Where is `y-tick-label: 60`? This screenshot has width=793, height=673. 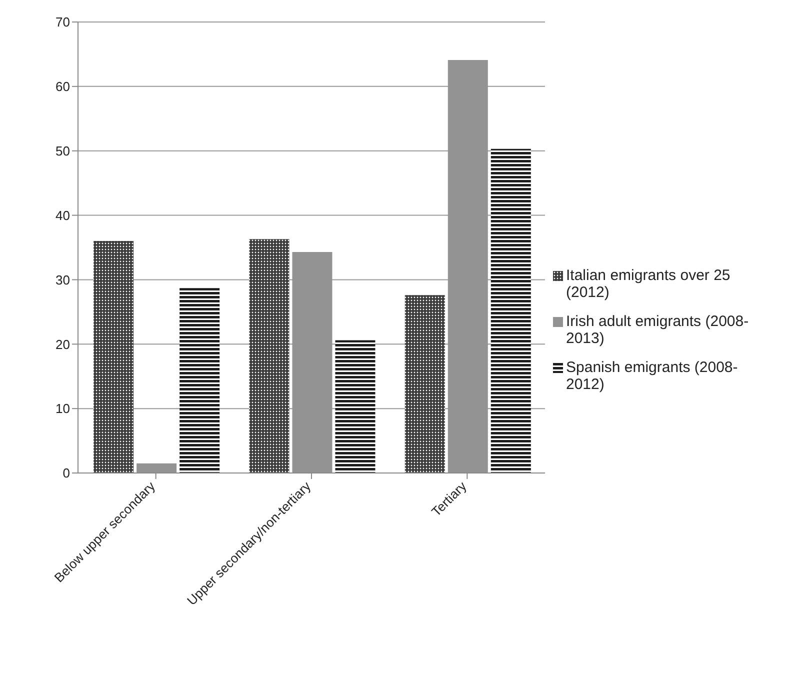 y-tick-label: 60 is located at coordinates (63, 86).